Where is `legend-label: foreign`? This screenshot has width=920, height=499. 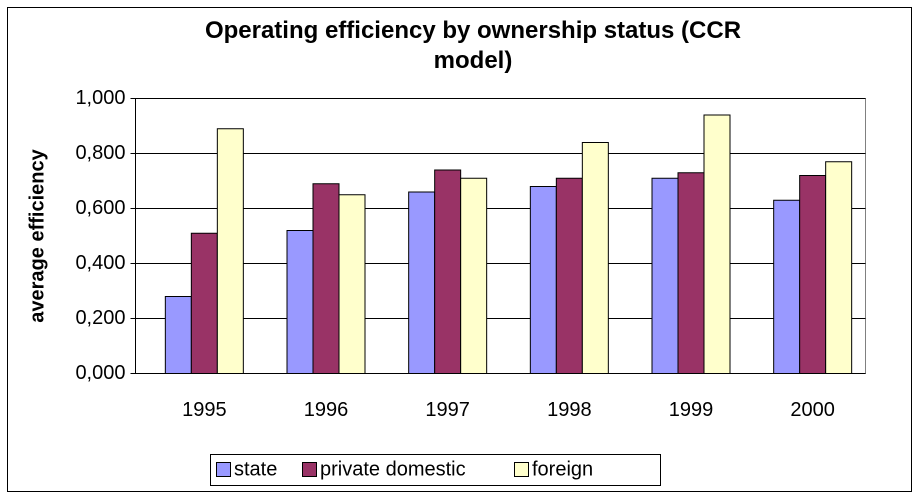 legend-label: foreign is located at coordinates (562, 469).